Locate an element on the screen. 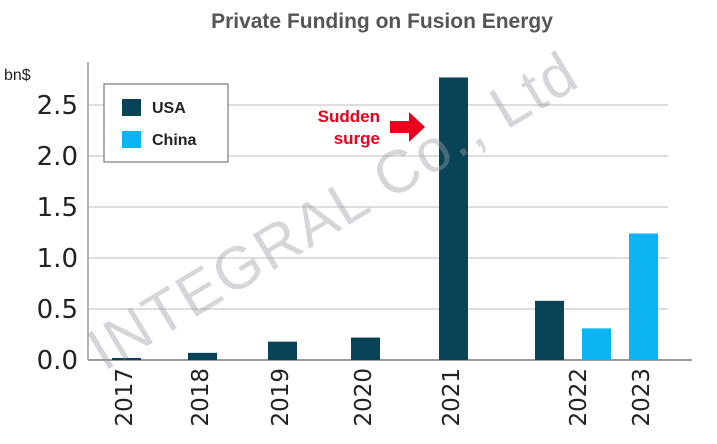 The width and height of the screenshot is (717, 444). bar-usa-2017 is located at coordinates (126, 358).